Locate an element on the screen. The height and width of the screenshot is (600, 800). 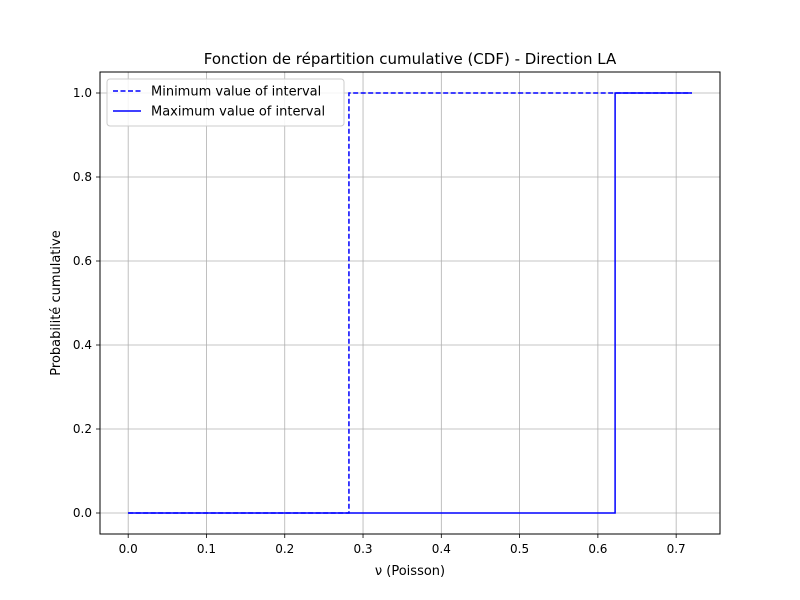
x-tick-label: 0.1 is located at coordinates (206, 549).